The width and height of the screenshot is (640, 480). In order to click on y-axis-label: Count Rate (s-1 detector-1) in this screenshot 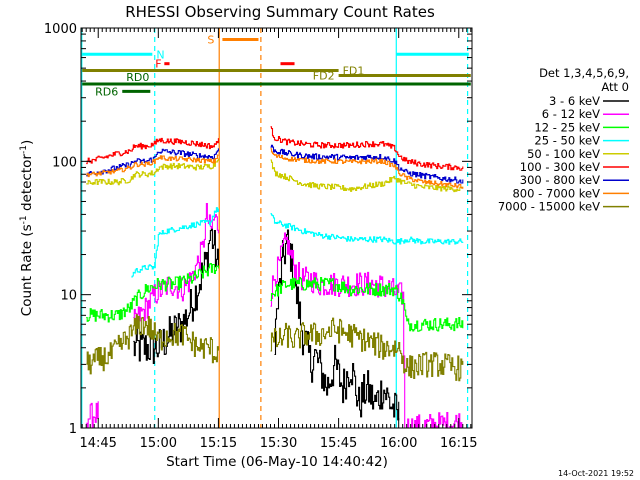, I will do `click(27, 228)`.